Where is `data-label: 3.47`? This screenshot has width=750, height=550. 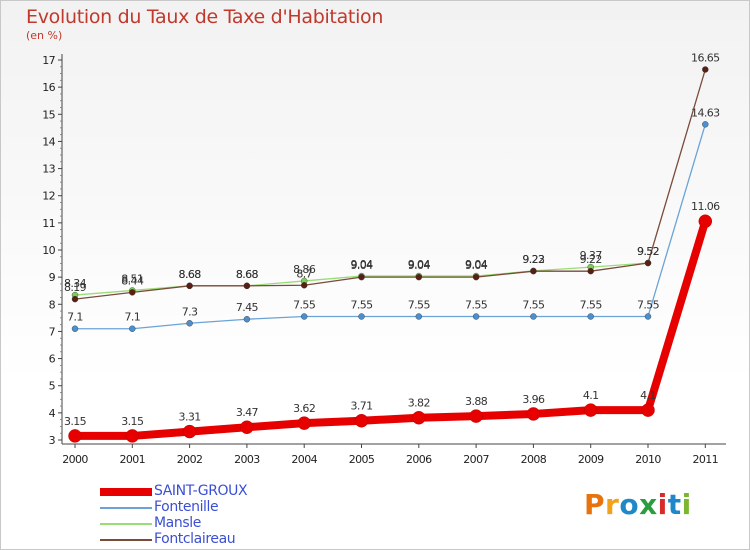
data-label: 3.47 is located at coordinates (247, 412).